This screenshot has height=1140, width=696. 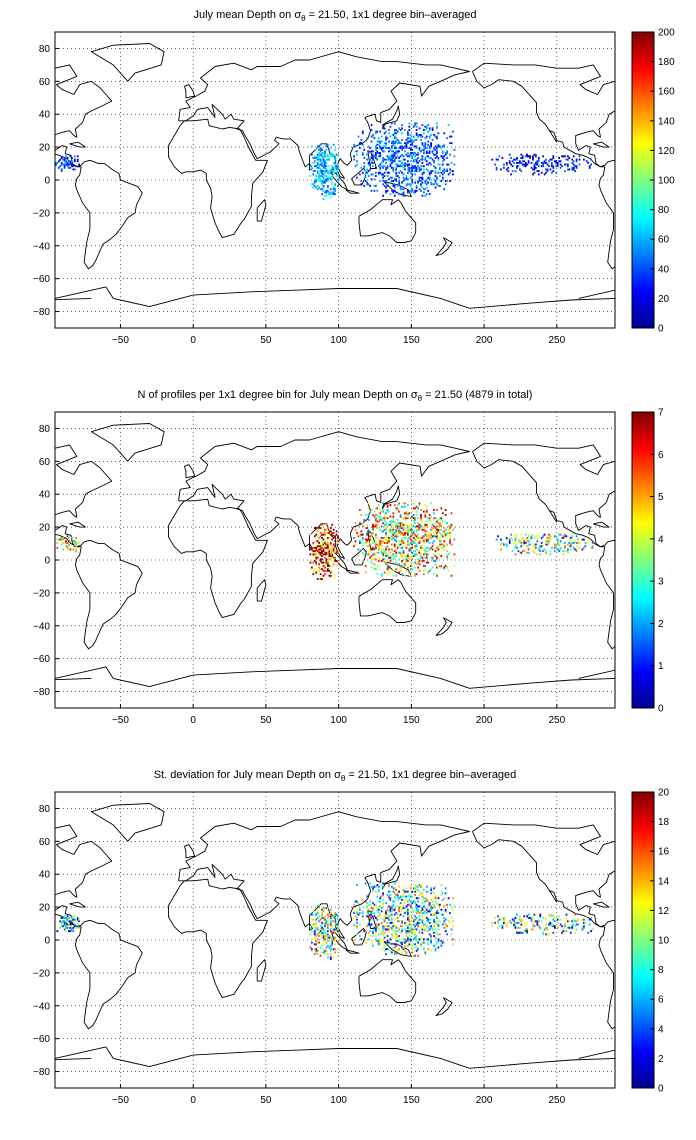 I want to click on coastline, so click(x=543, y=926).